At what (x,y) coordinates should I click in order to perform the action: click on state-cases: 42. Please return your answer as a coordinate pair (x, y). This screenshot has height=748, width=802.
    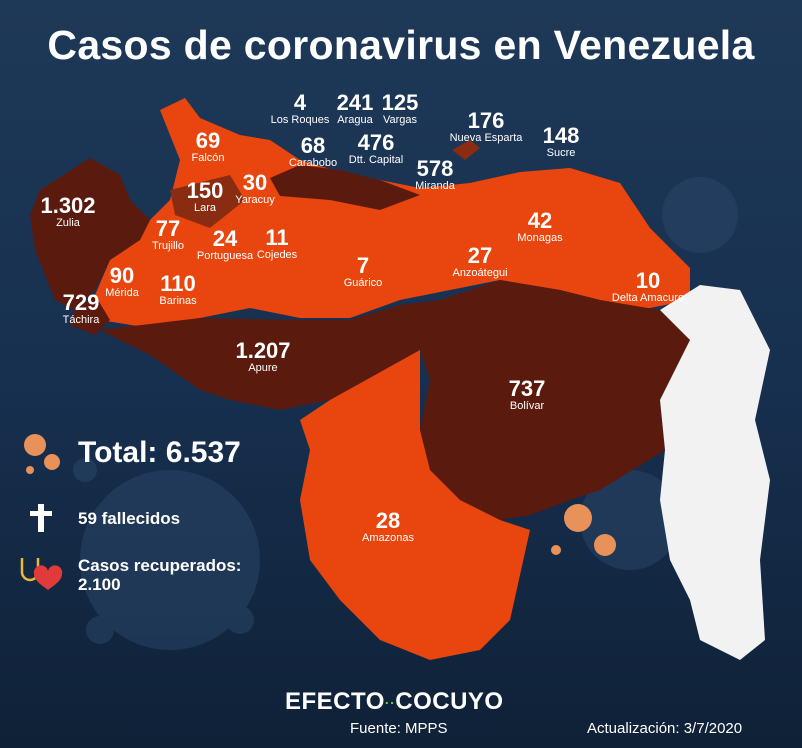
    Looking at the image, I should click on (540, 220).